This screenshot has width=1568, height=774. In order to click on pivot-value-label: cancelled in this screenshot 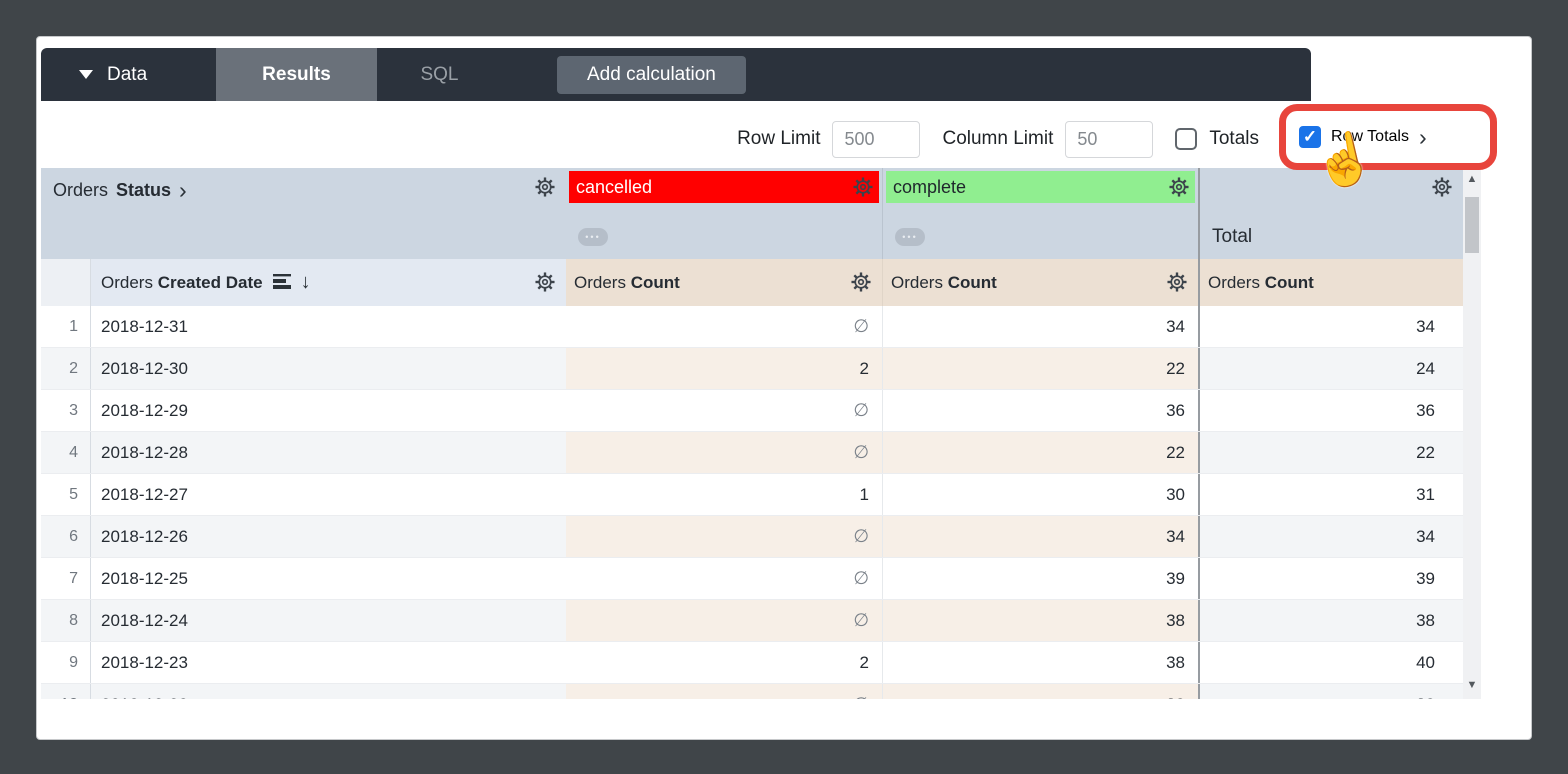, I will do `click(614, 186)`.